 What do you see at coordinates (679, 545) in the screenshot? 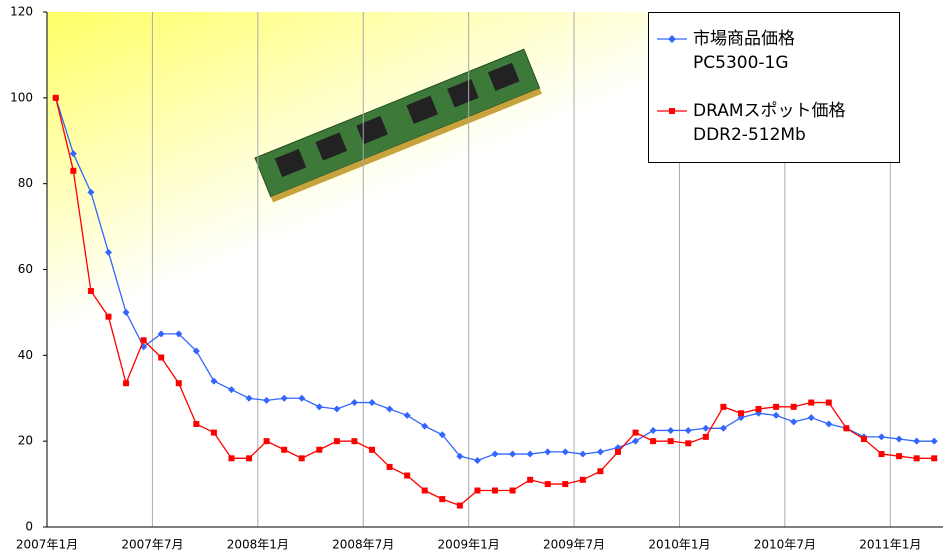
I see `x-tick-label: 2010年1月` at bounding box center [679, 545].